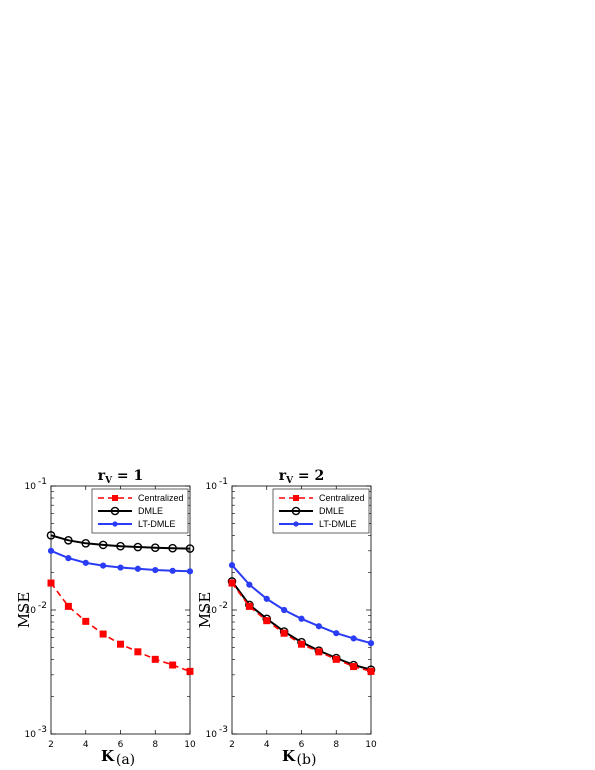 The width and height of the screenshot is (595, 770). Describe the element at coordinates (307, 760) in the screenshot. I see `panel-caption: (b)` at that location.